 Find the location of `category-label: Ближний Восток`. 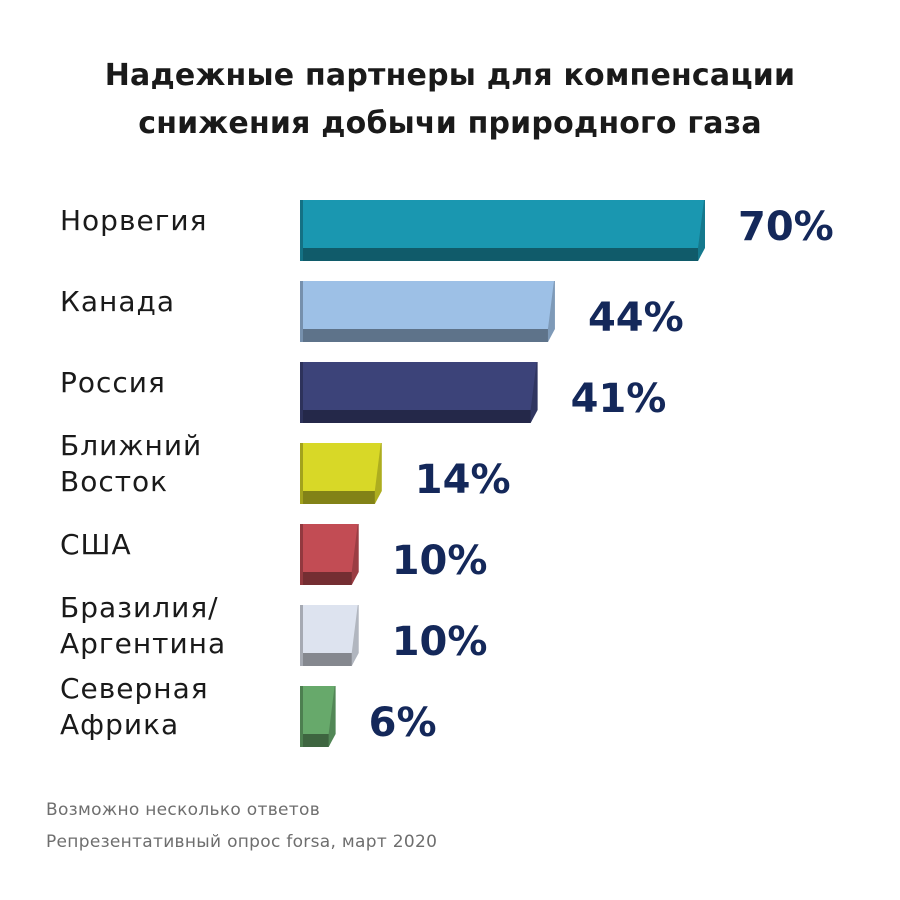

category-label: Ближний Восток is located at coordinates (131, 463).